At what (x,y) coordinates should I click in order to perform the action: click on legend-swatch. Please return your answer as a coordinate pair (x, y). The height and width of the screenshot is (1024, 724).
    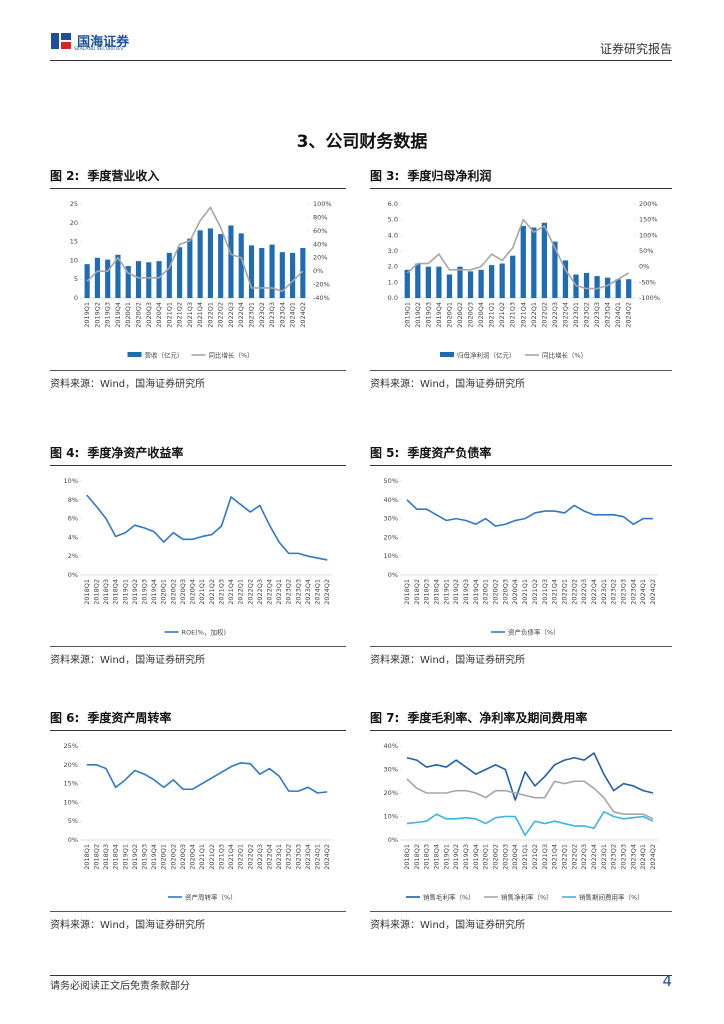
    Looking at the image, I should click on (134, 354).